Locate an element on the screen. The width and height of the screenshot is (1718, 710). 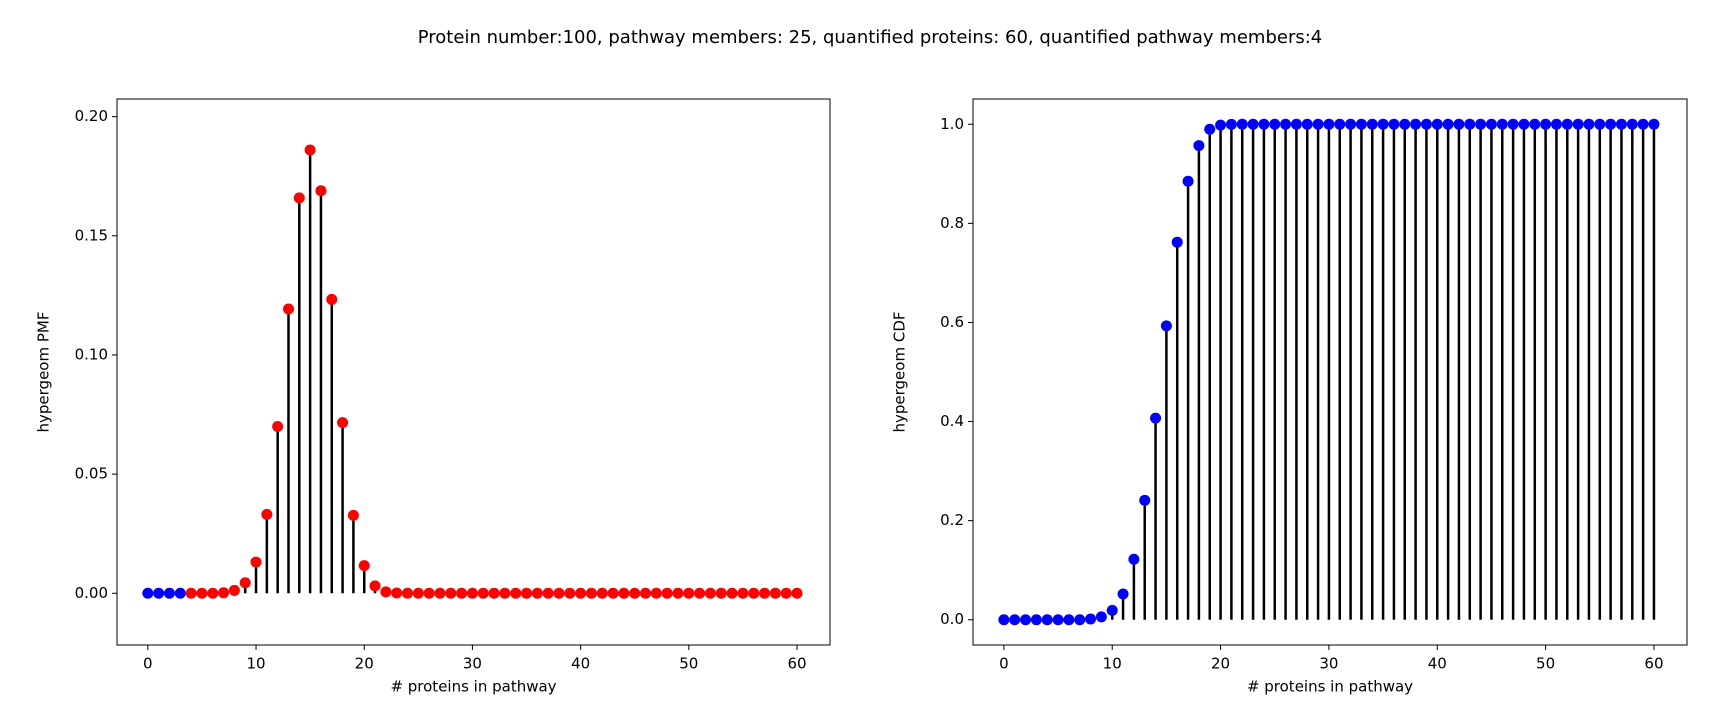
x-axis-label: # proteins in pathway is located at coordinates (473, 687).